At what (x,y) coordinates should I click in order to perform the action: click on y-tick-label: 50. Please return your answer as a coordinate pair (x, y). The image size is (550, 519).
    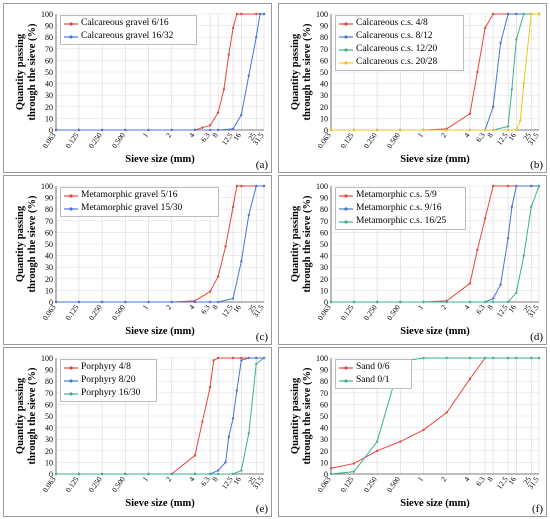
    Looking at the image, I should click on (324, 416).